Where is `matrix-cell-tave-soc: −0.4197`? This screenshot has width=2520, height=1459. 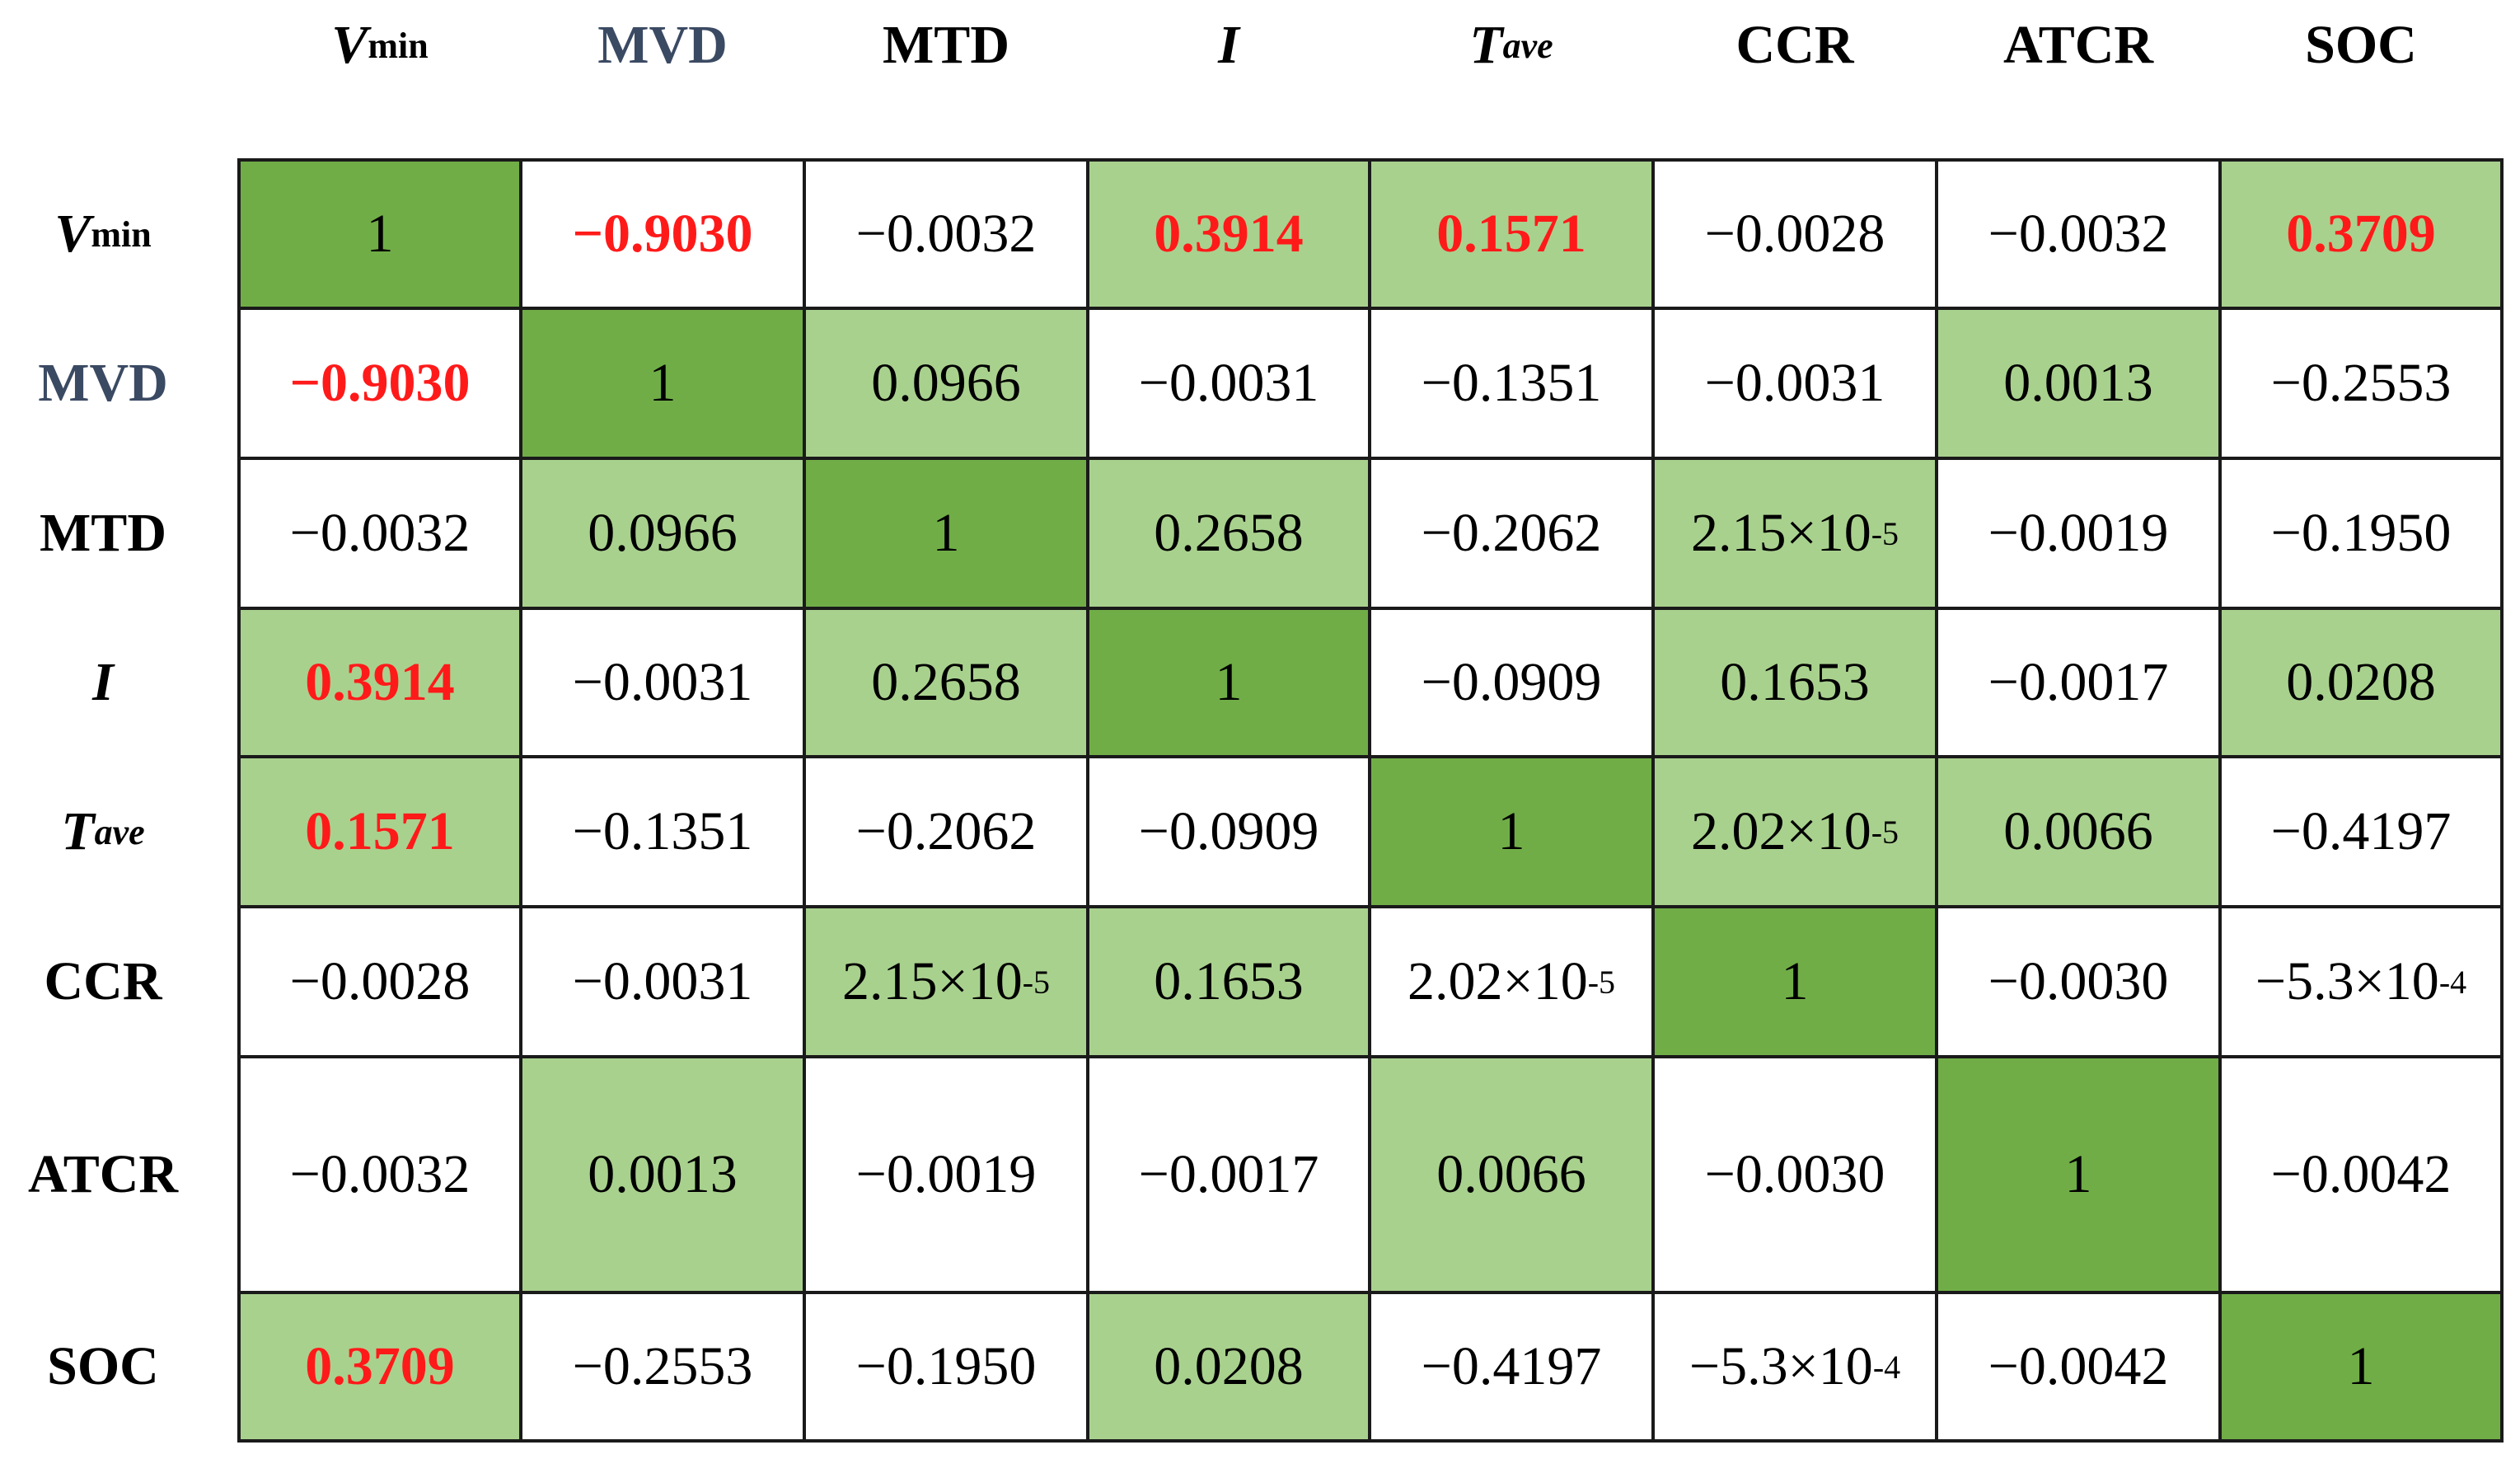
matrix-cell-tave-soc: −0.4197 is located at coordinates (2361, 832).